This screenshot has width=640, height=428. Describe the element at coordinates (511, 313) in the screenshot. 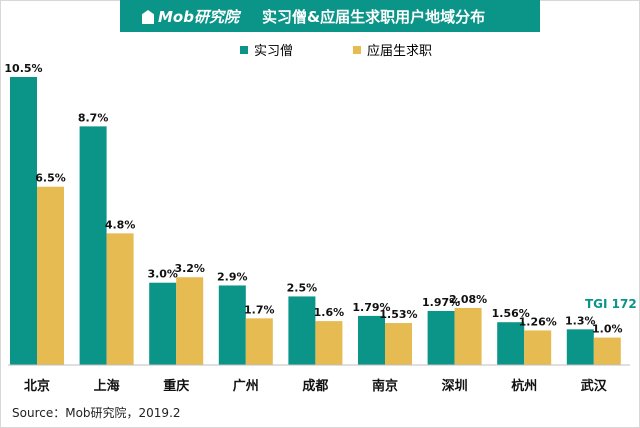

I see `data-label-s1-7: 1.56%` at that location.